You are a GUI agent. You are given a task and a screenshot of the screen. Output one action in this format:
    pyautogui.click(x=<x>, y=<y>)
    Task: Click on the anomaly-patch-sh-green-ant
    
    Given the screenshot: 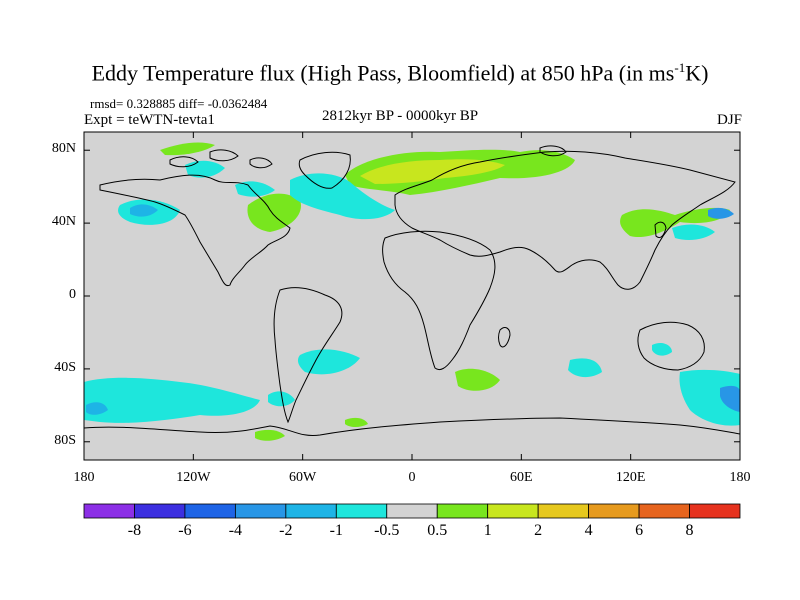 What is the action you would take?
    pyautogui.click(x=270, y=435)
    